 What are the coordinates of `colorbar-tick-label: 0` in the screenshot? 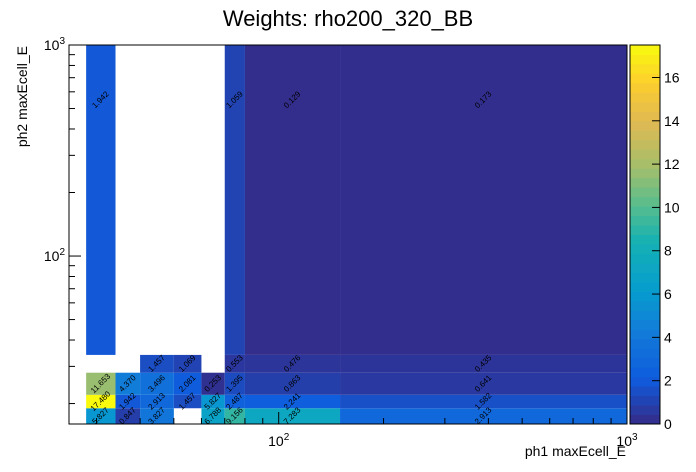 It's located at (668, 424).